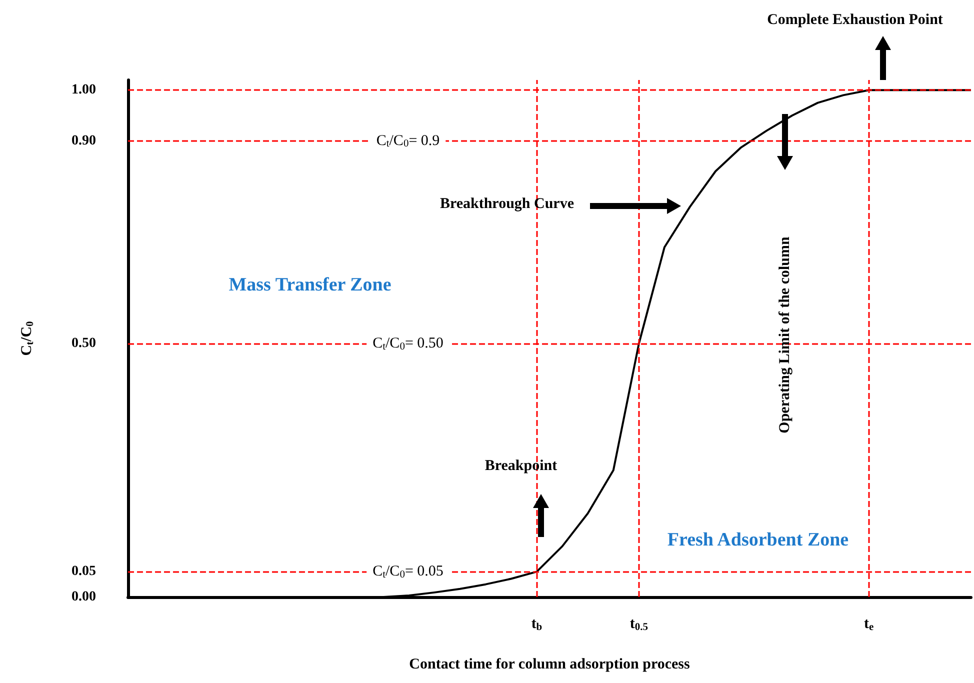 Image resolution: width=974 pixels, height=683 pixels. Describe the element at coordinates (84, 344) in the screenshot. I see `y-tick-label: 0.50` at that location.